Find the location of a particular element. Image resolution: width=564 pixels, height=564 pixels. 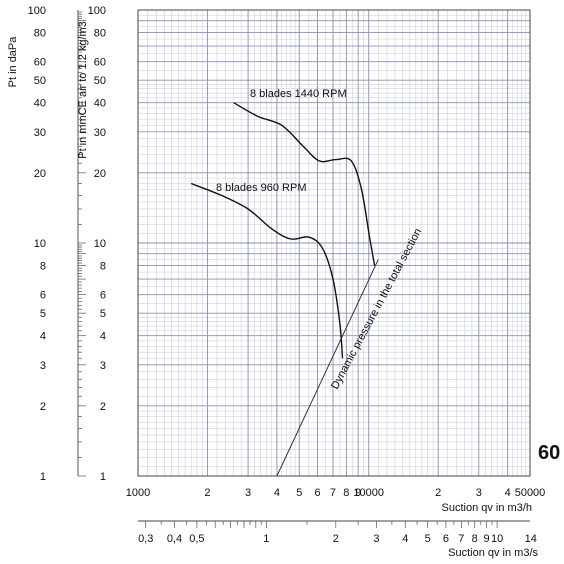

y-tick-label-dapa: 4 is located at coordinates (43, 337).